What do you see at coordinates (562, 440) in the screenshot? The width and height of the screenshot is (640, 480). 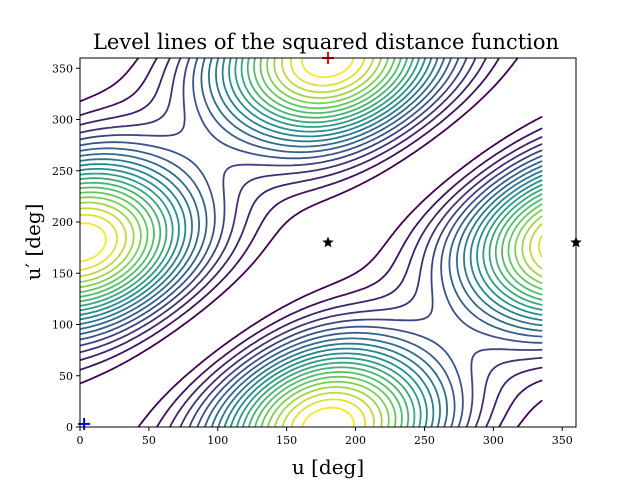 I see `x-tick-label: 350` at bounding box center [562, 440].